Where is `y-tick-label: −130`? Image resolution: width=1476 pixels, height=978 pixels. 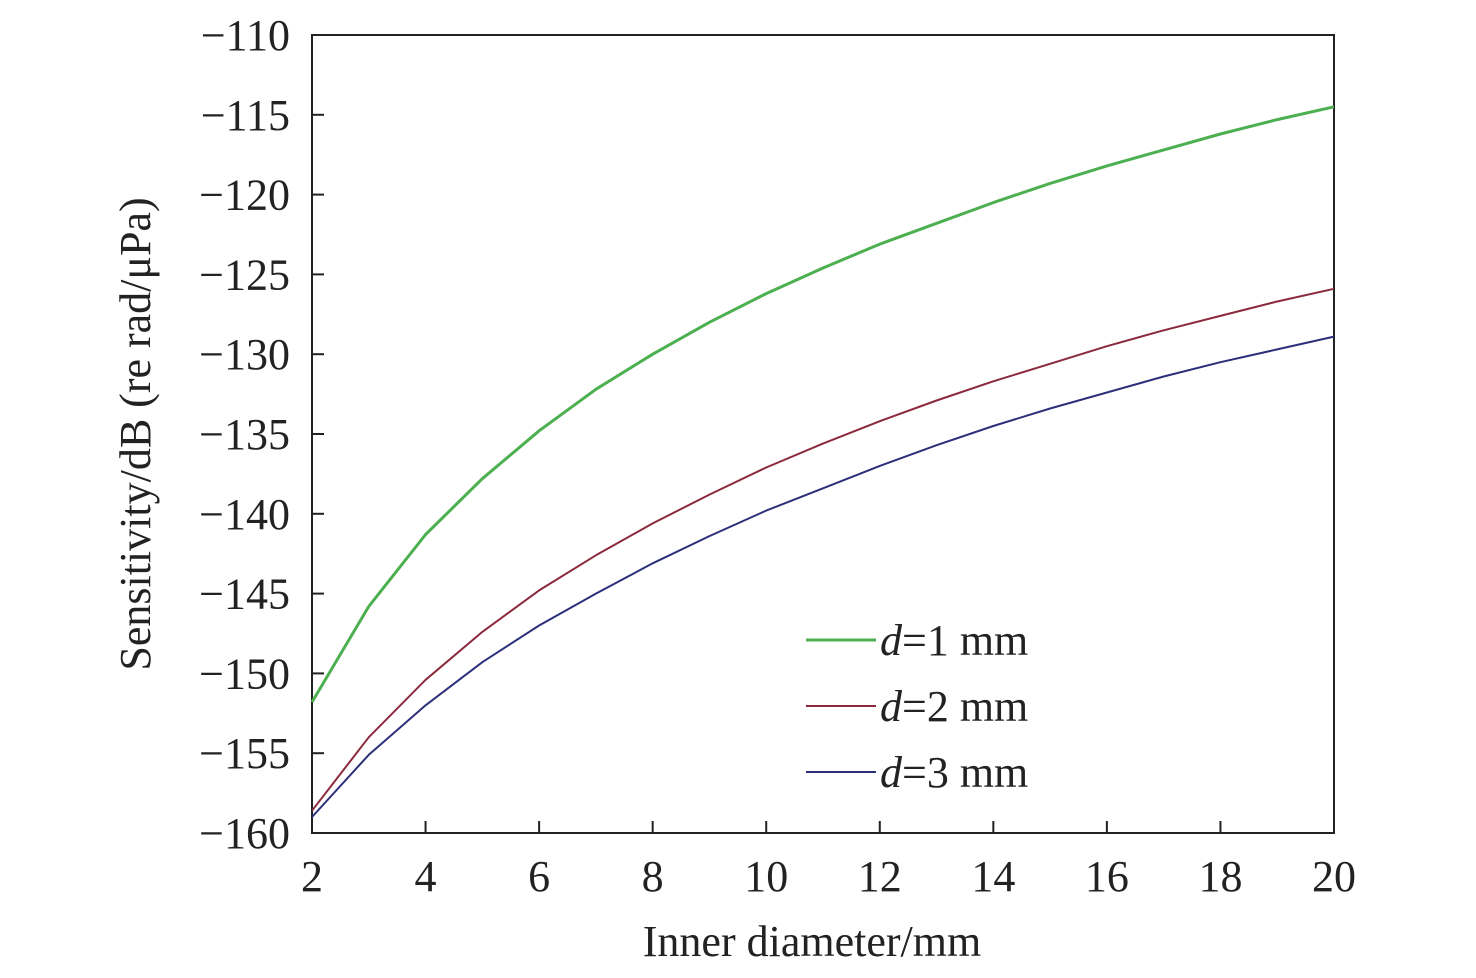
y-tick-label: −130 is located at coordinates (244, 354).